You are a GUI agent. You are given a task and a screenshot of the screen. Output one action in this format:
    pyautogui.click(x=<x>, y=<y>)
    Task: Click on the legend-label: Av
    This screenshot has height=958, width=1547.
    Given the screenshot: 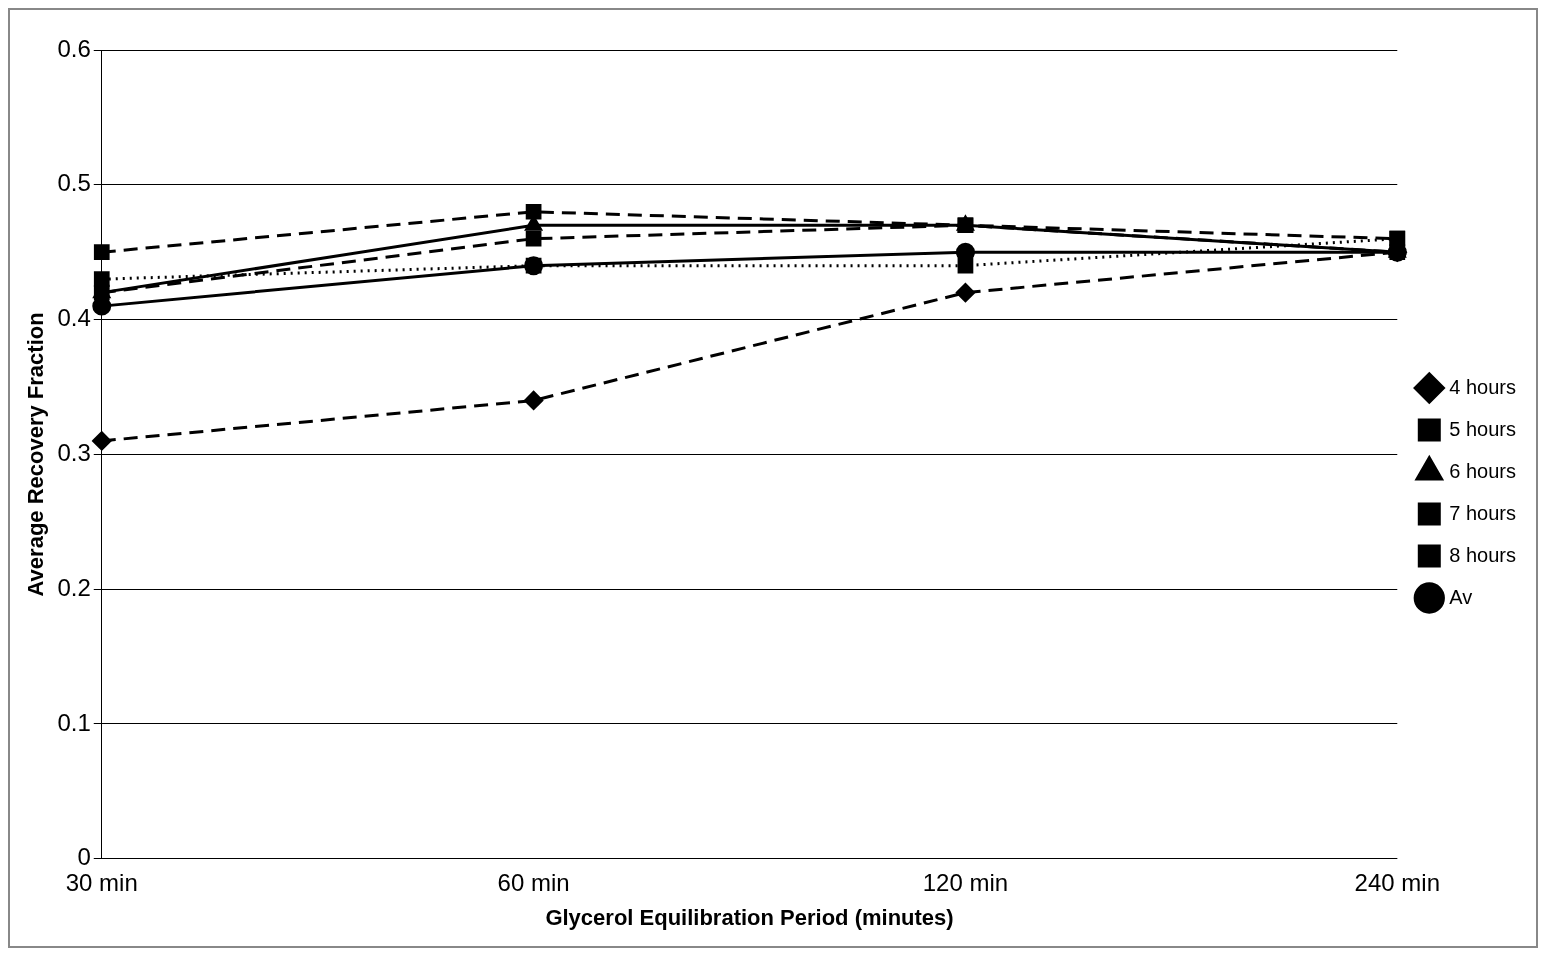 What is the action you would take?
    pyautogui.click(x=1461, y=596)
    